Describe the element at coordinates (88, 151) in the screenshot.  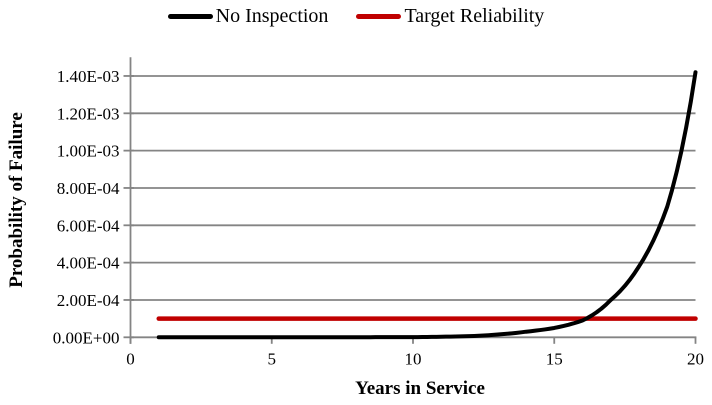
I see `y-tick-label: 1.00E-03` at that location.